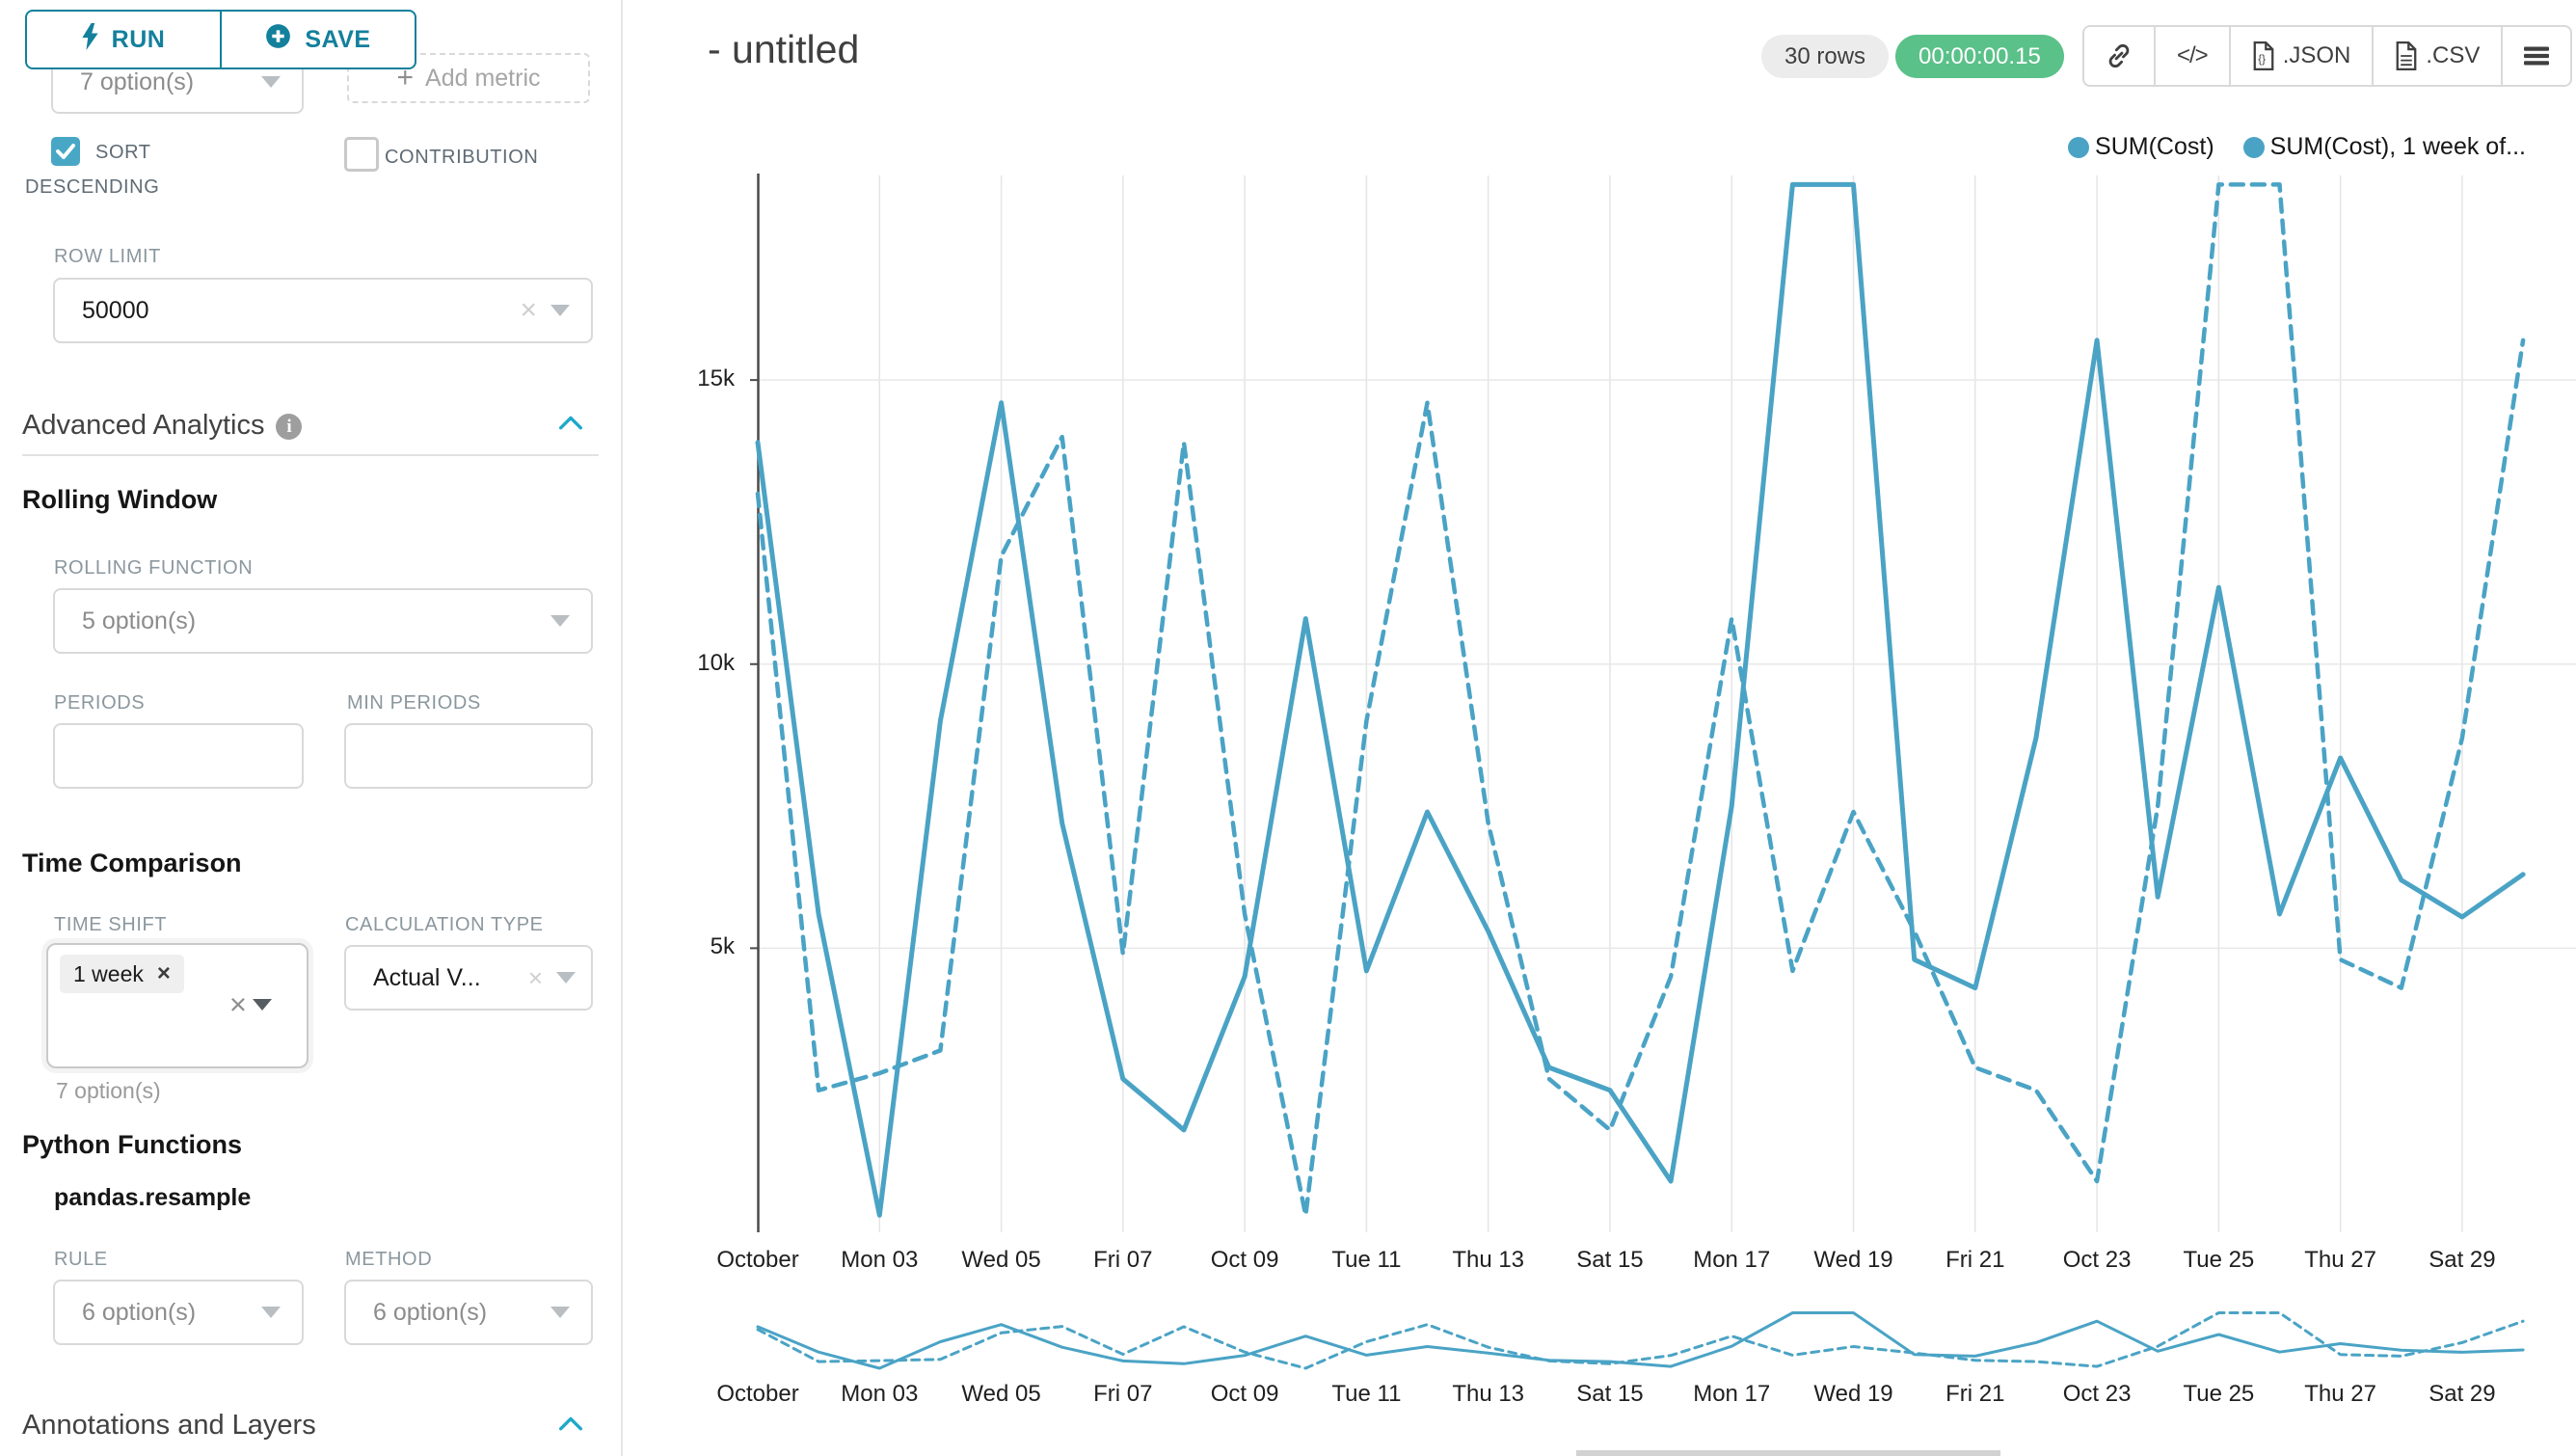 The width and height of the screenshot is (2576, 1456). What do you see at coordinates (179, 756) in the screenshot?
I see `periods-input` at bounding box center [179, 756].